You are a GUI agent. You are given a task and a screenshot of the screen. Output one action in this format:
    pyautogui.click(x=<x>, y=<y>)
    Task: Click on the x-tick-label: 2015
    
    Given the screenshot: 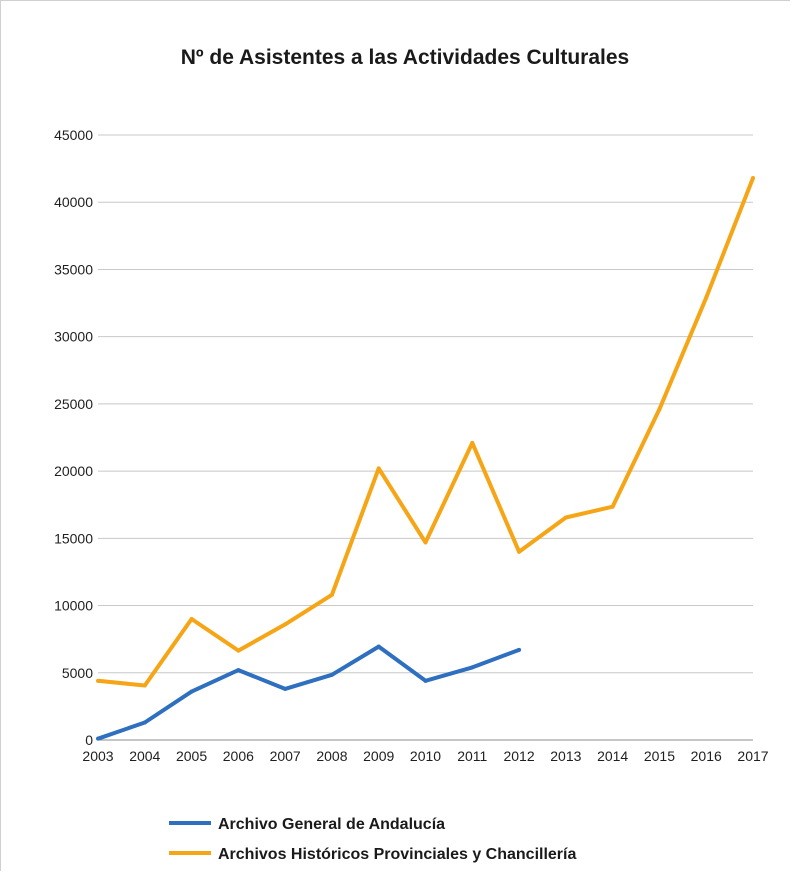 What is the action you would take?
    pyautogui.click(x=659, y=756)
    